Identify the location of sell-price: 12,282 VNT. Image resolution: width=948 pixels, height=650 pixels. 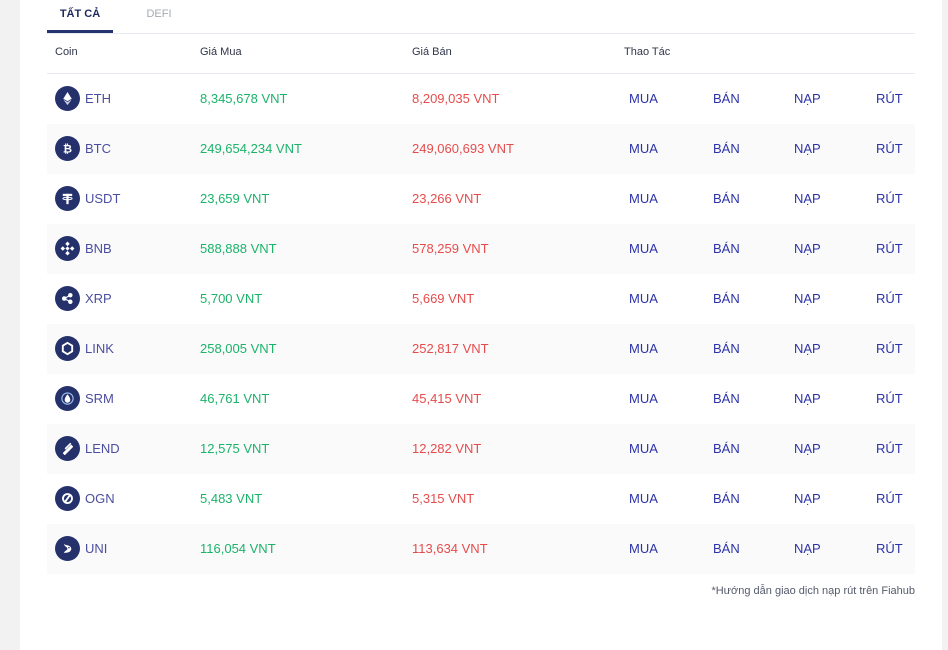
(447, 448).